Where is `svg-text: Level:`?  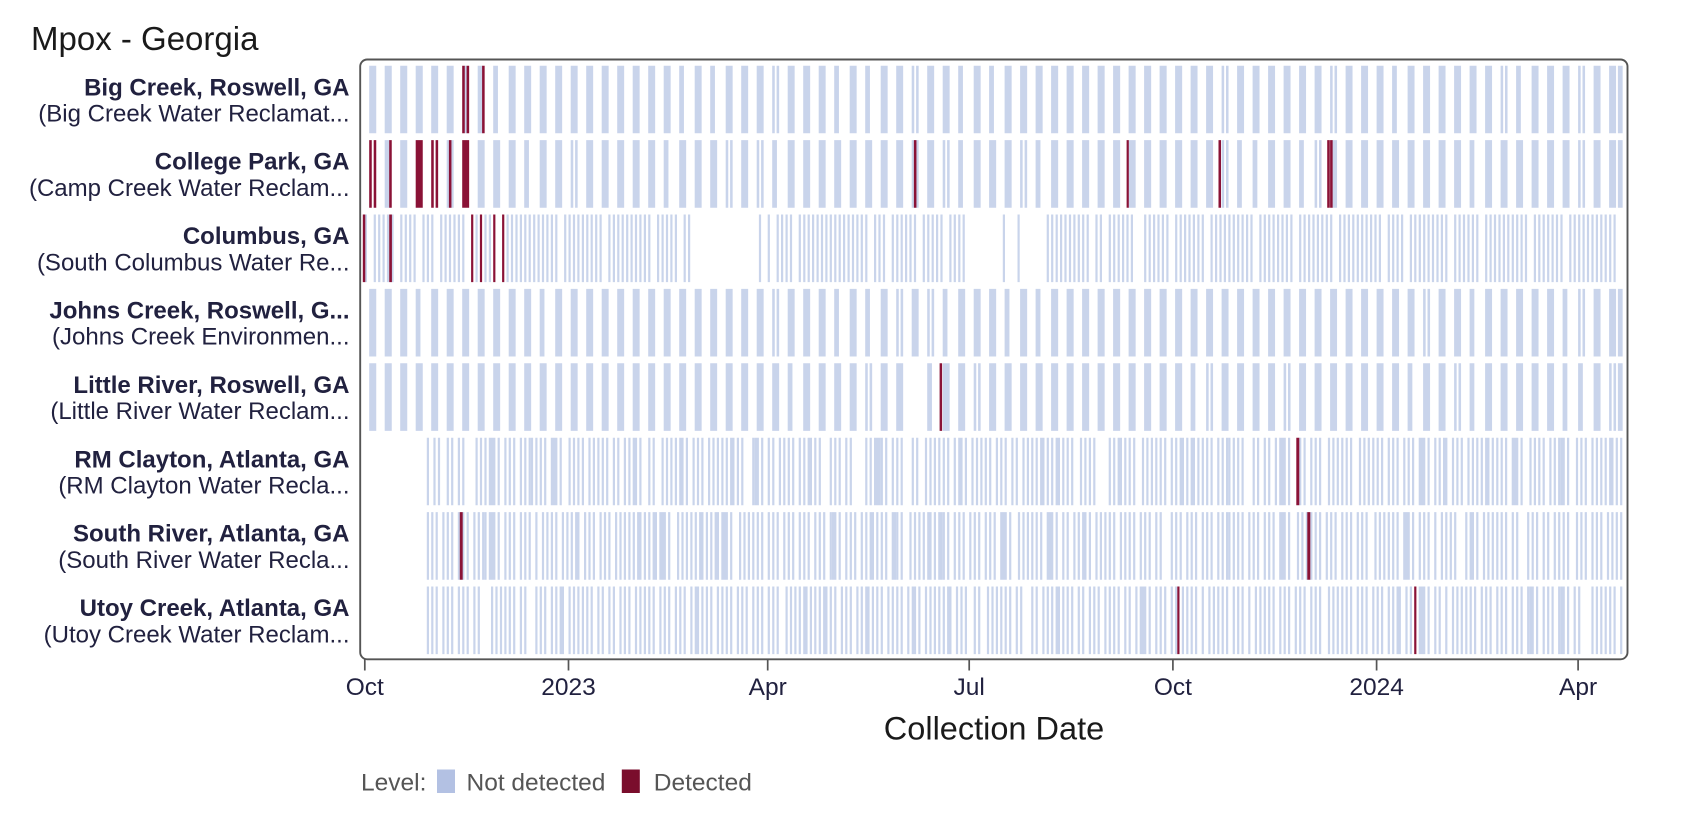
svg-text: Level: is located at coordinates (393, 783).